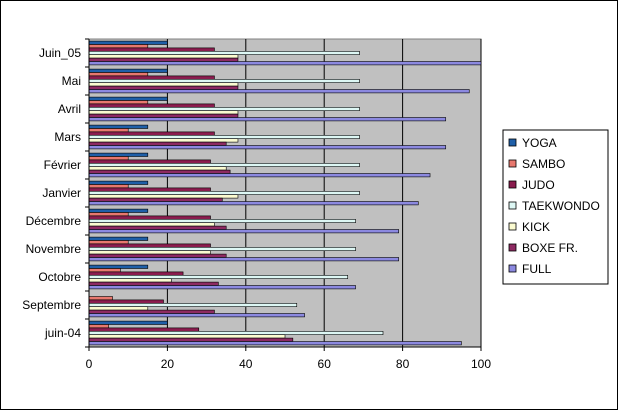 This screenshot has height=411, width=619. Describe the element at coordinates (481, 364) in the screenshot. I see `x-tick-label: 100` at that location.